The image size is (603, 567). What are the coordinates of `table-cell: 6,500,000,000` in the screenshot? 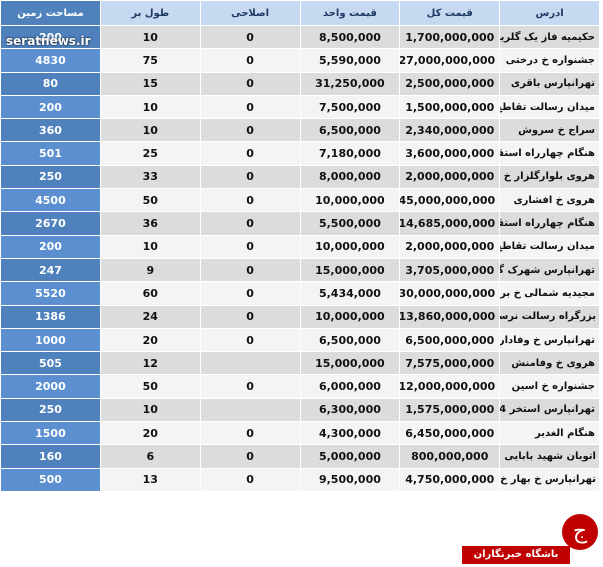 It's located at (450, 340).